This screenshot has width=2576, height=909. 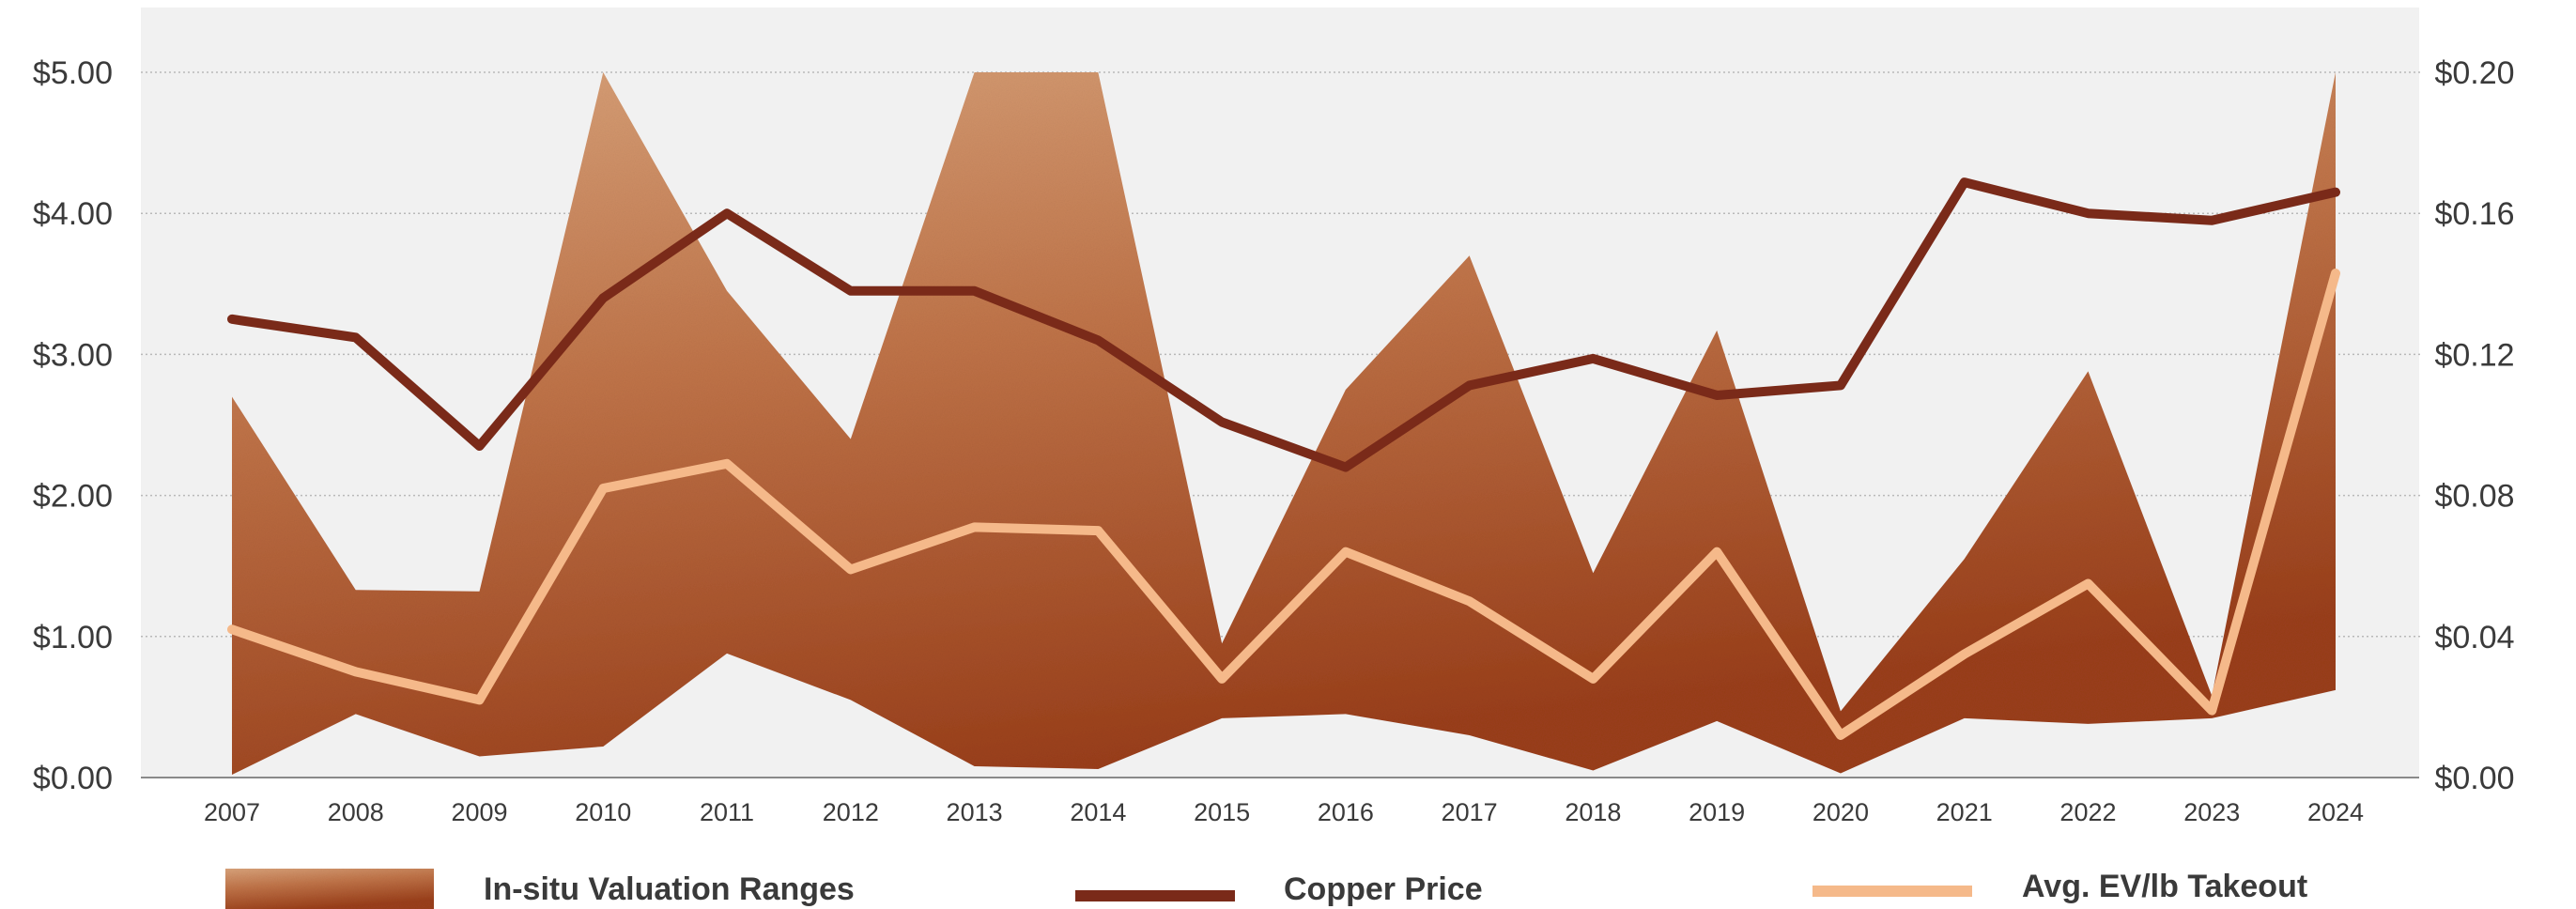 What do you see at coordinates (1279, 889) in the screenshot?
I see `legend-item-copper-price: Copper Price` at bounding box center [1279, 889].